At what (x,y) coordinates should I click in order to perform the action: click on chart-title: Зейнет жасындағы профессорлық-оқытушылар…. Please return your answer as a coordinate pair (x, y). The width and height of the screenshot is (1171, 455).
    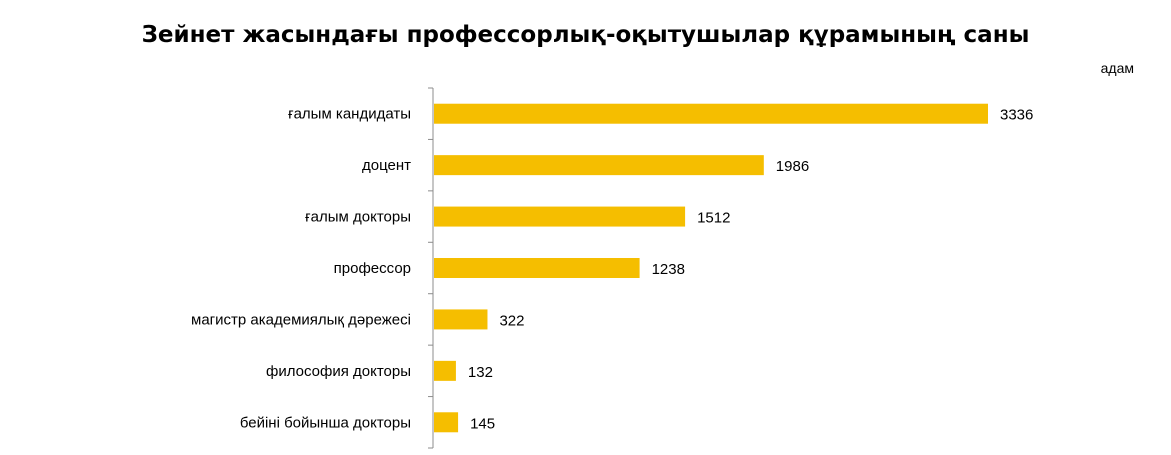
    Looking at the image, I should click on (585, 35).